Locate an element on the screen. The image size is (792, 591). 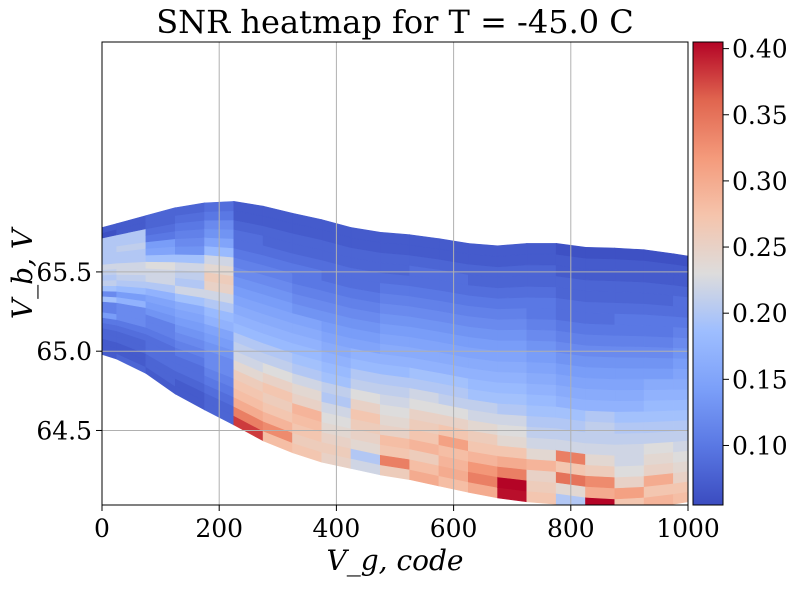
y-axis-ticks: 64.5 65.0 65.5 is located at coordinates (69, 351).